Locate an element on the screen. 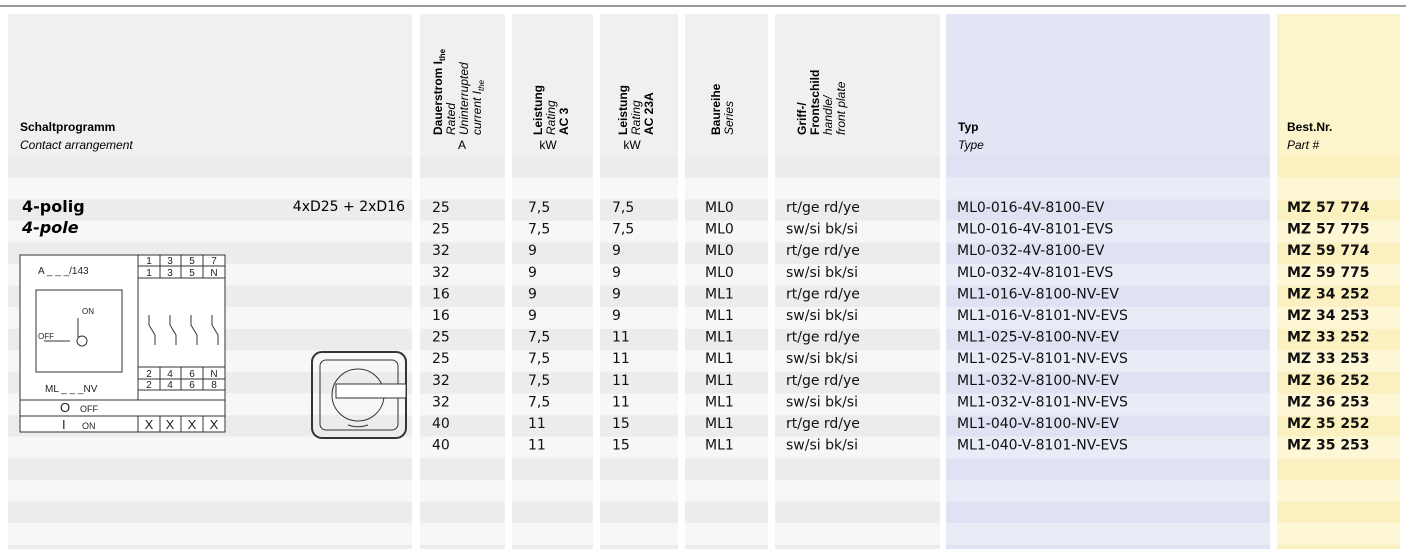  header-label: AC 23A is located at coordinates (649, 113).